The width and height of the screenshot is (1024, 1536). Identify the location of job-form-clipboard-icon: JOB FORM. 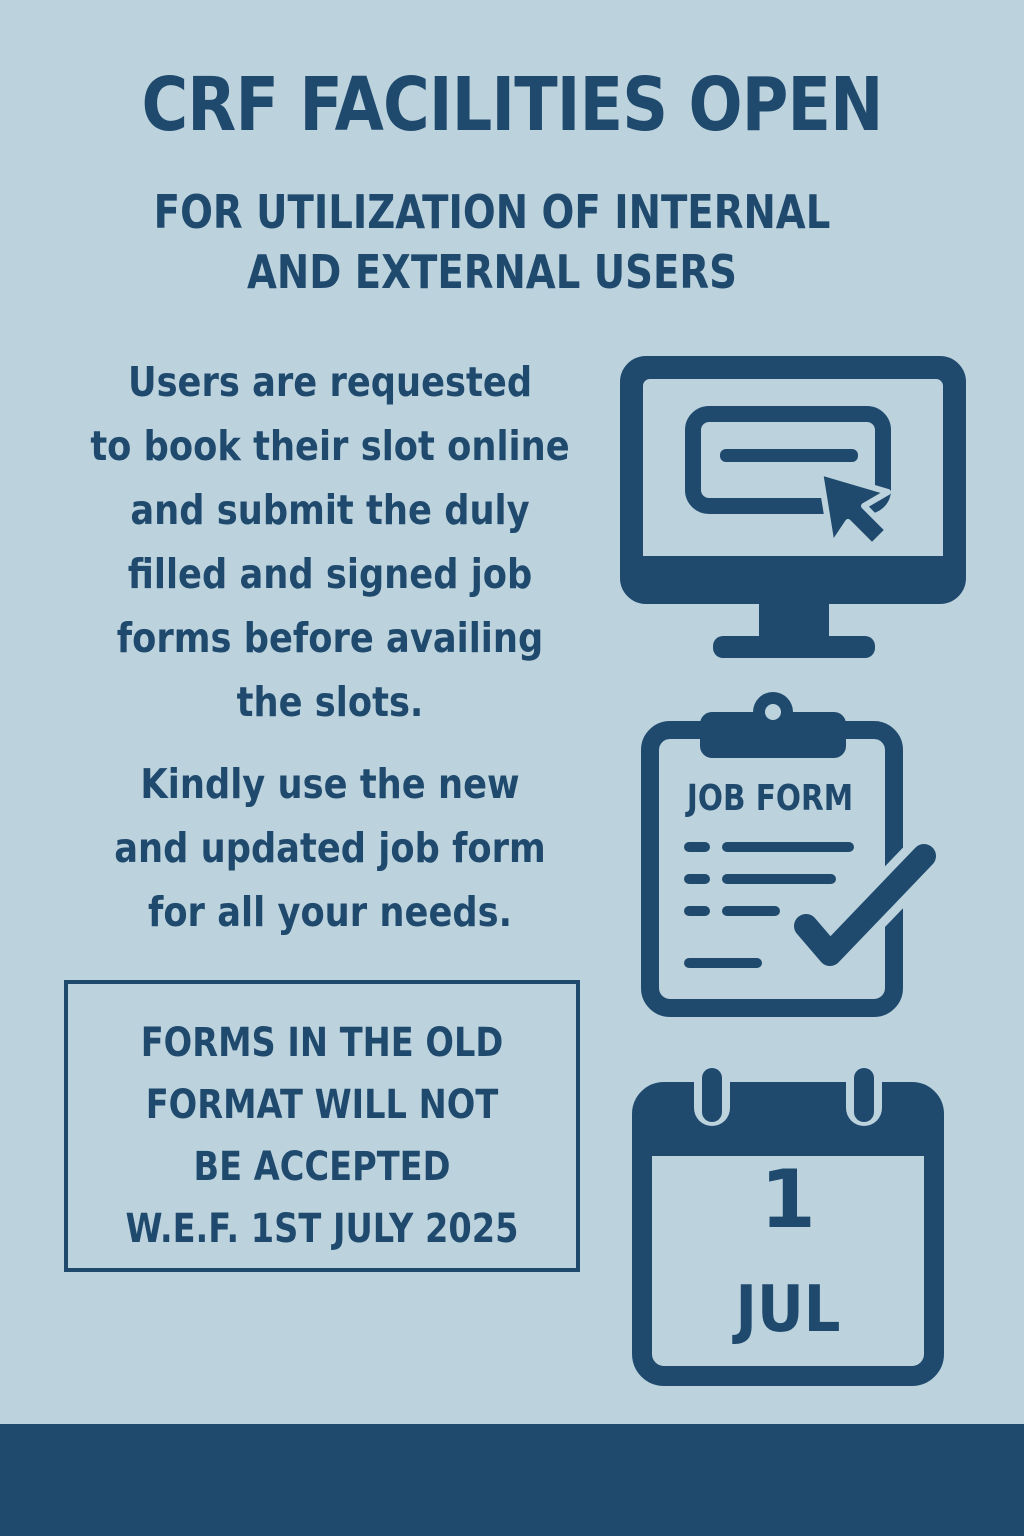
(792, 855).